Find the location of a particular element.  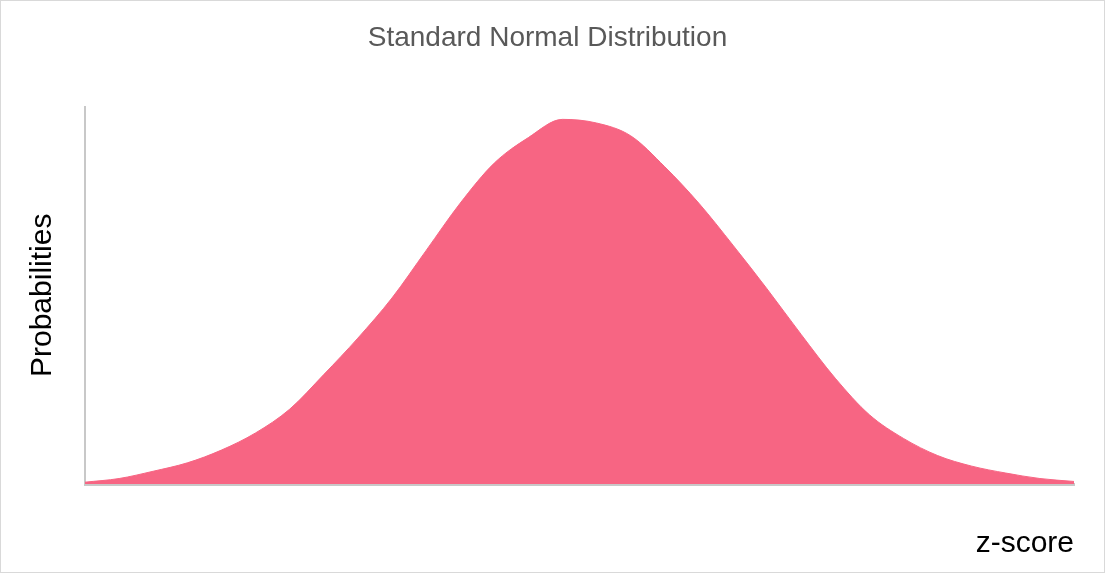

chart-title: Standard Normal Distribution is located at coordinates (547, 36).